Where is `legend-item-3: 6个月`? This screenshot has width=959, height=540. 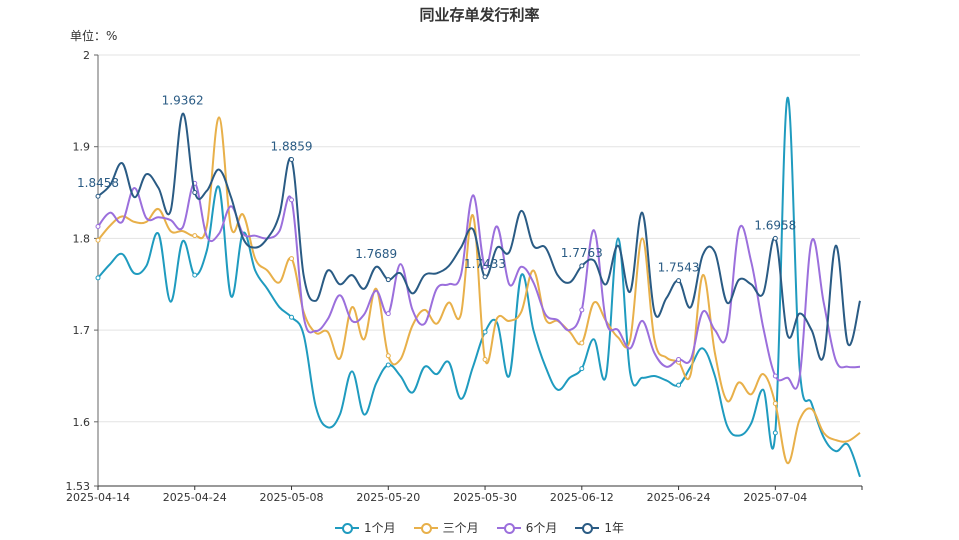
legend-item-3: 6个月 is located at coordinates (527, 527).